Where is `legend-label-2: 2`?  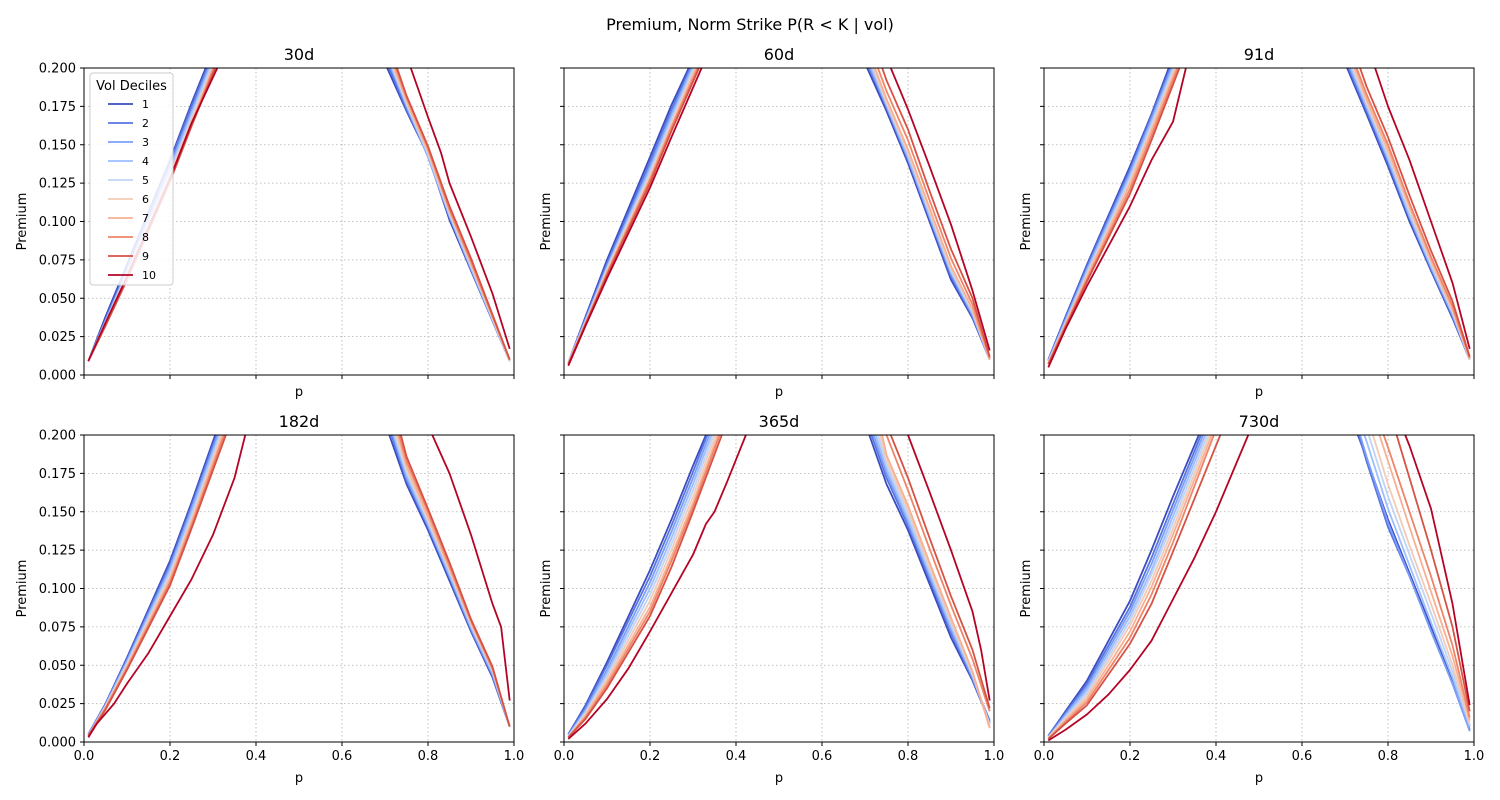 legend-label-2: 2 is located at coordinates (145, 123).